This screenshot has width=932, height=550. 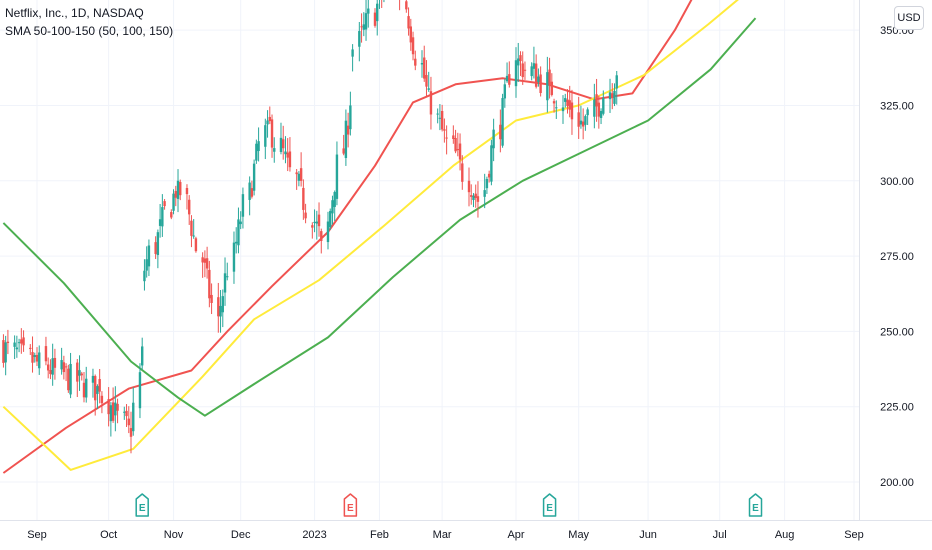 What do you see at coordinates (89, 31) in the screenshot?
I see `indicator-legend: SMA 50-100-150 (50, 100, 150)` at bounding box center [89, 31].